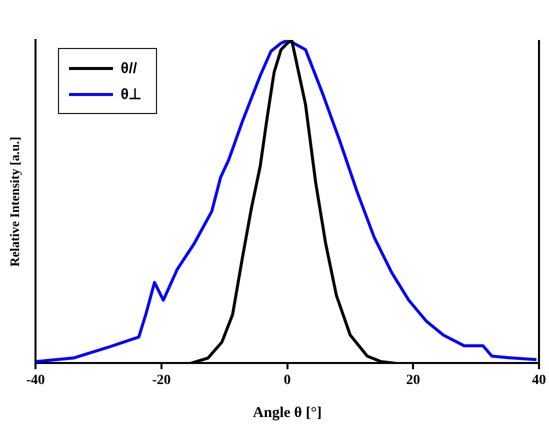 The height and width of the screenshot is (430, 549). Describe the element at coordinates (287, 412) in the screenshot. I see `x-axis-title: Angle θ [°]` at that location.